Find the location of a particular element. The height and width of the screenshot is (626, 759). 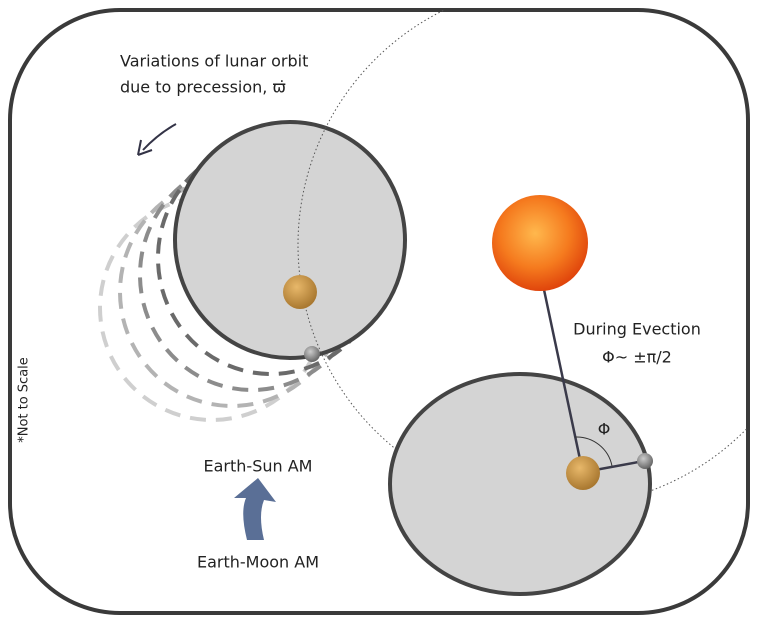

caption-line: due to precession, ϖ̇ is located at coordinates (203, 87).